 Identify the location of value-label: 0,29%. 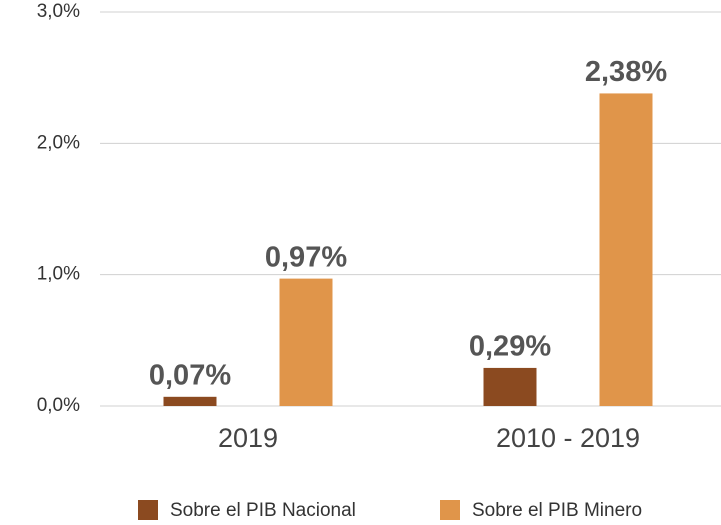
(510, 347).